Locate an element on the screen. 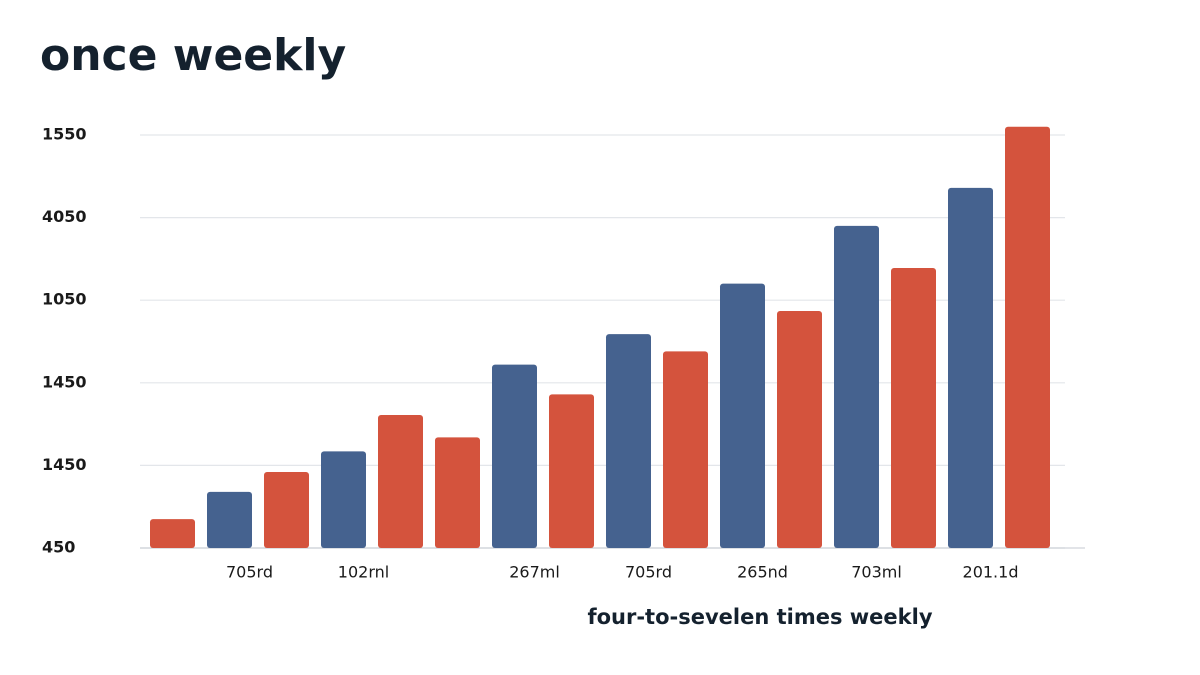 The image size is (1200, 675). chart-title: once weekly is located at coordinates (193, 55).